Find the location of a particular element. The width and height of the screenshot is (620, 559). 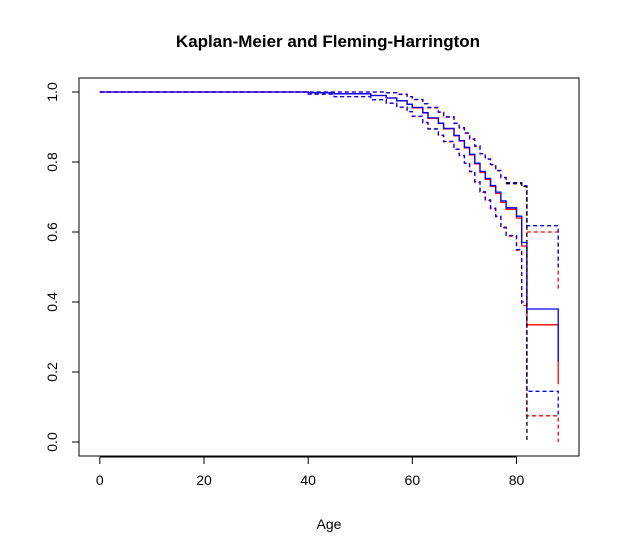

x-tick-label: 20 is located at coordinates (204, 480).